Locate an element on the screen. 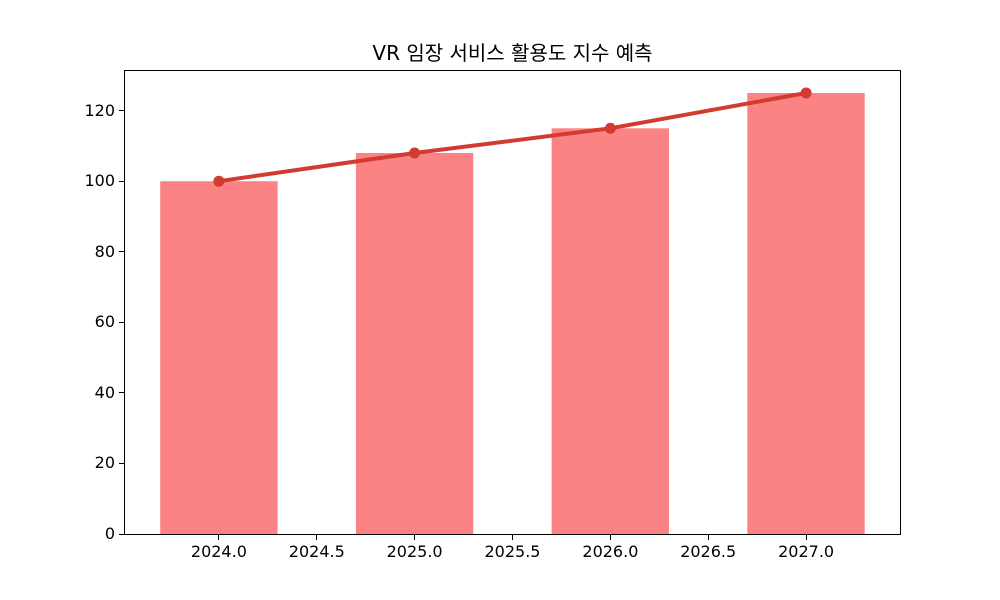 This screenshot has height=600, width=1000. x-tick-label-2027.0: 2027.0 is located at coordinates (806, 551).